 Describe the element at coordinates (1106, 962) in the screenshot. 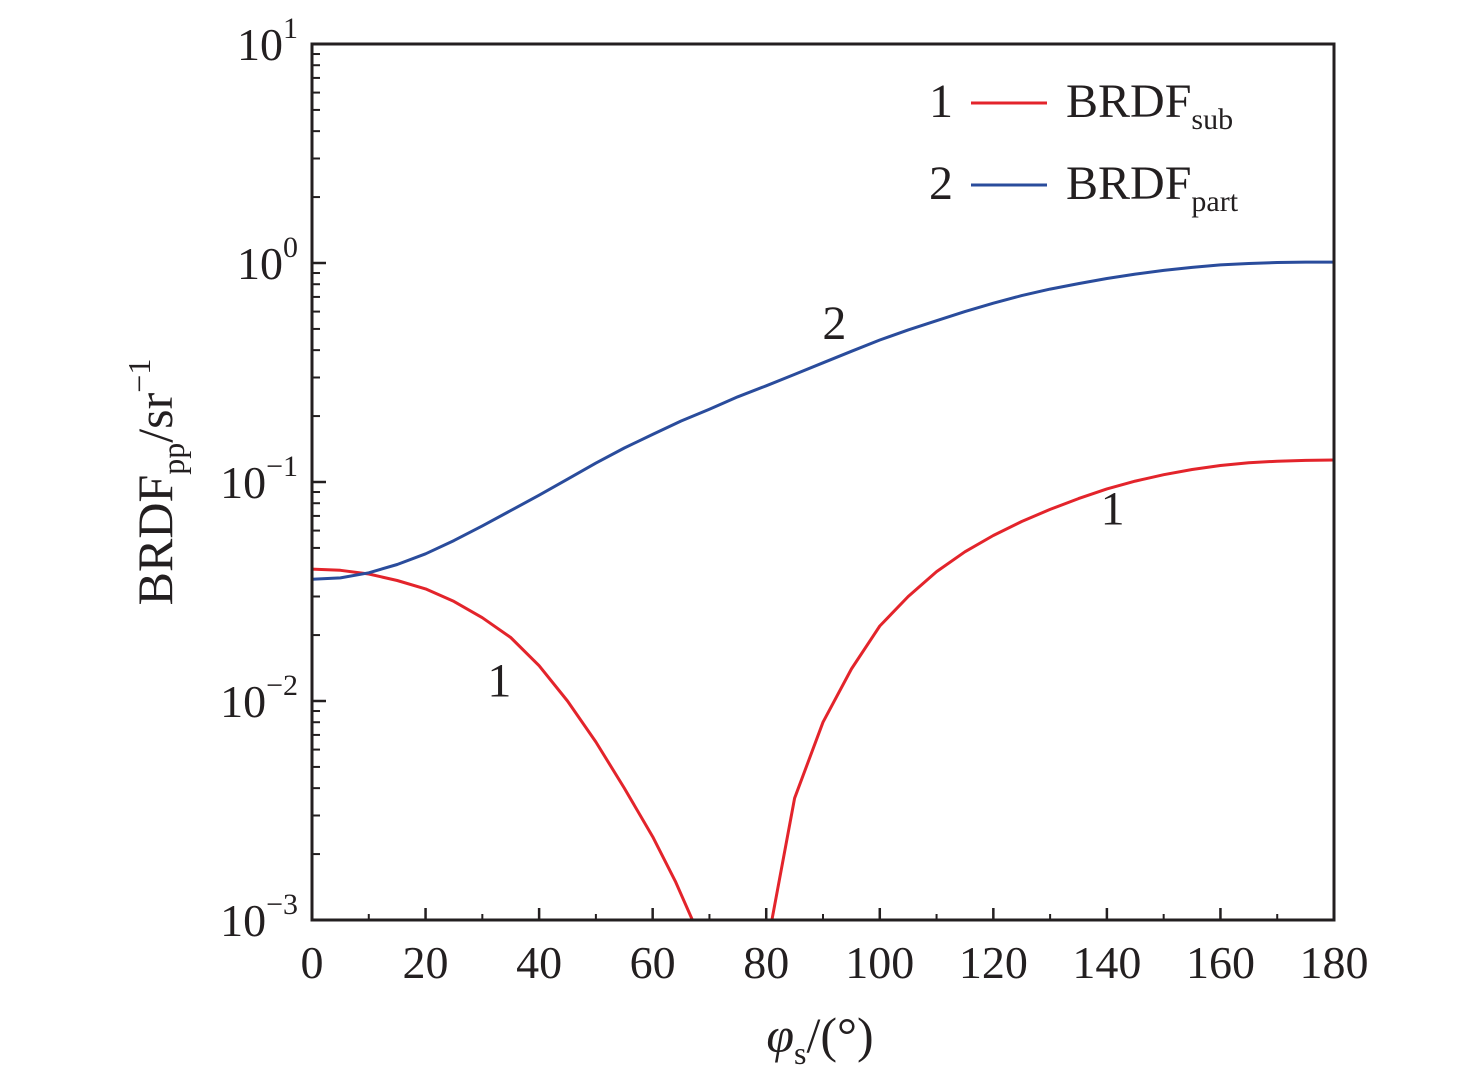

I see `x-tick-label: 140` at that location.